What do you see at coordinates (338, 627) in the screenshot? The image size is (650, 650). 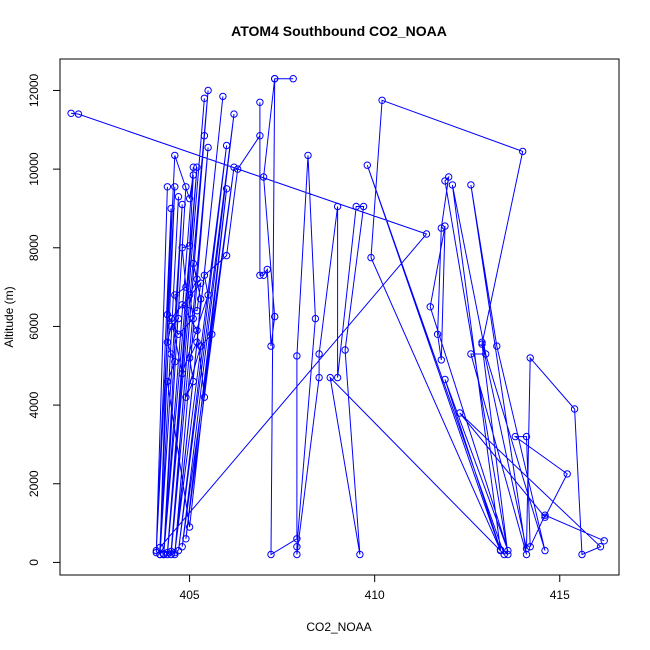 I see `x-axis-label: CO2_NOAA` at bounding box center [338, 627].